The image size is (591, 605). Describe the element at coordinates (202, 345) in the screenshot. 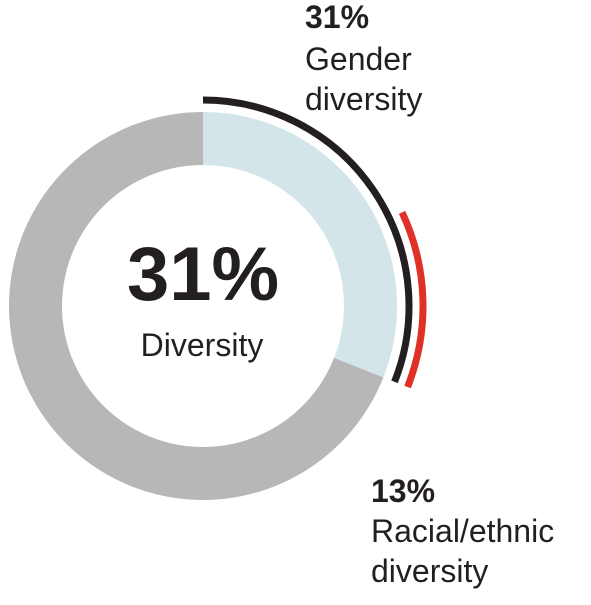

I see `center-label: Diversity` at that location.